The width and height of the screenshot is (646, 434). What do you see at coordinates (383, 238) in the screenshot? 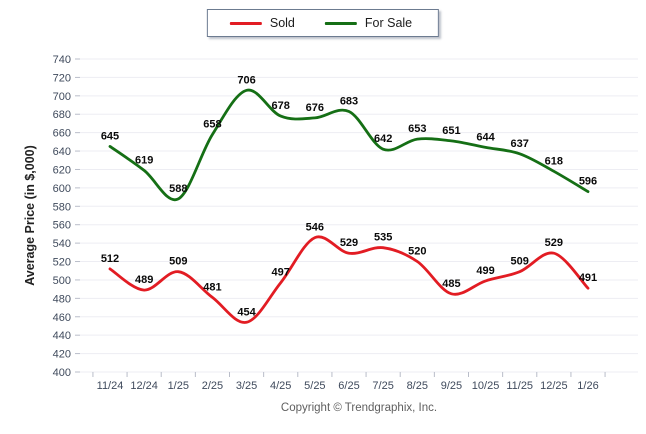
I see `data-label: 535` at bounding box center [383, 238].